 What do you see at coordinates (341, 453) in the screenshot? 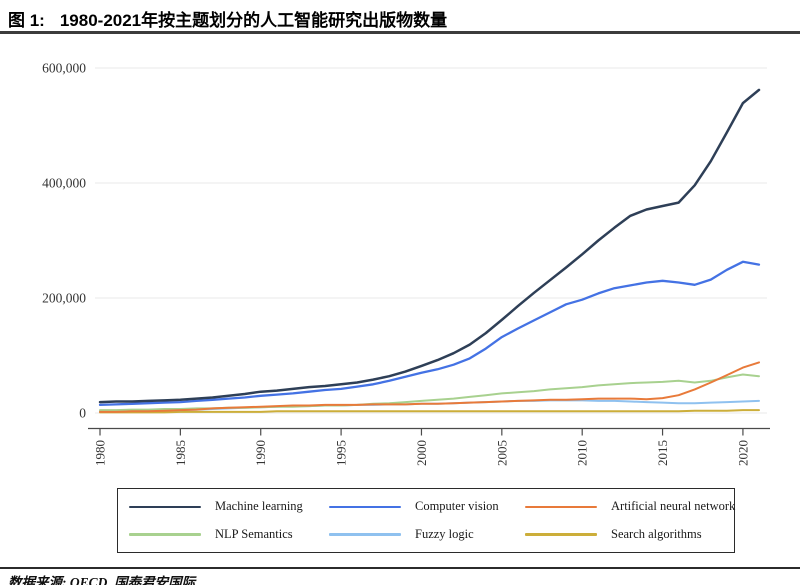
I see `x-axis-tick-label: 1995` at bounding box center [341, 453].